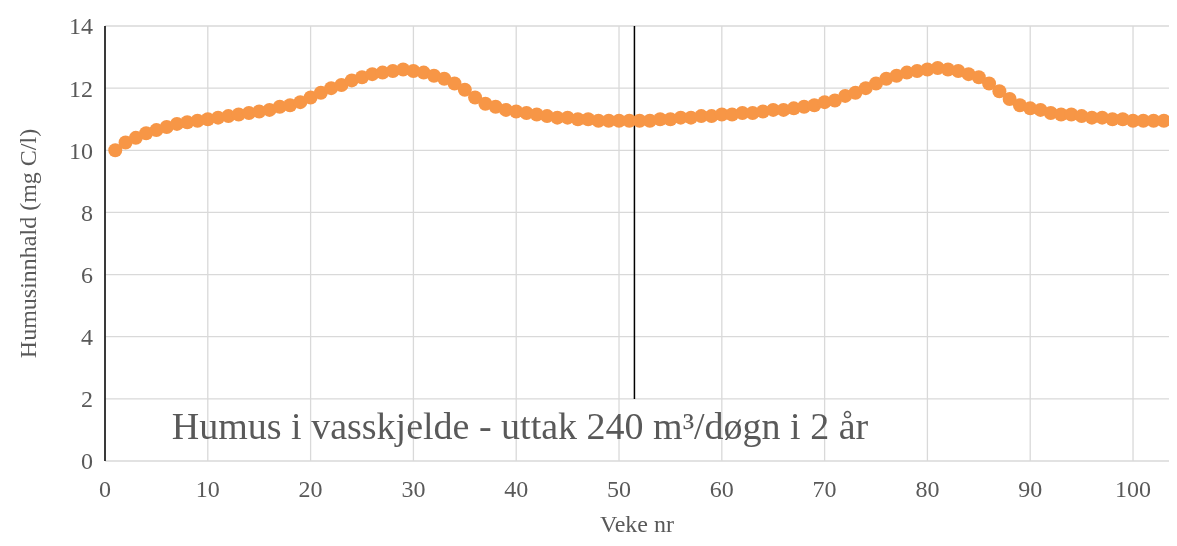 The height and width of the screenshot is (546, 1177). I want to click on x-tick-label: 10, so click(207, 489).